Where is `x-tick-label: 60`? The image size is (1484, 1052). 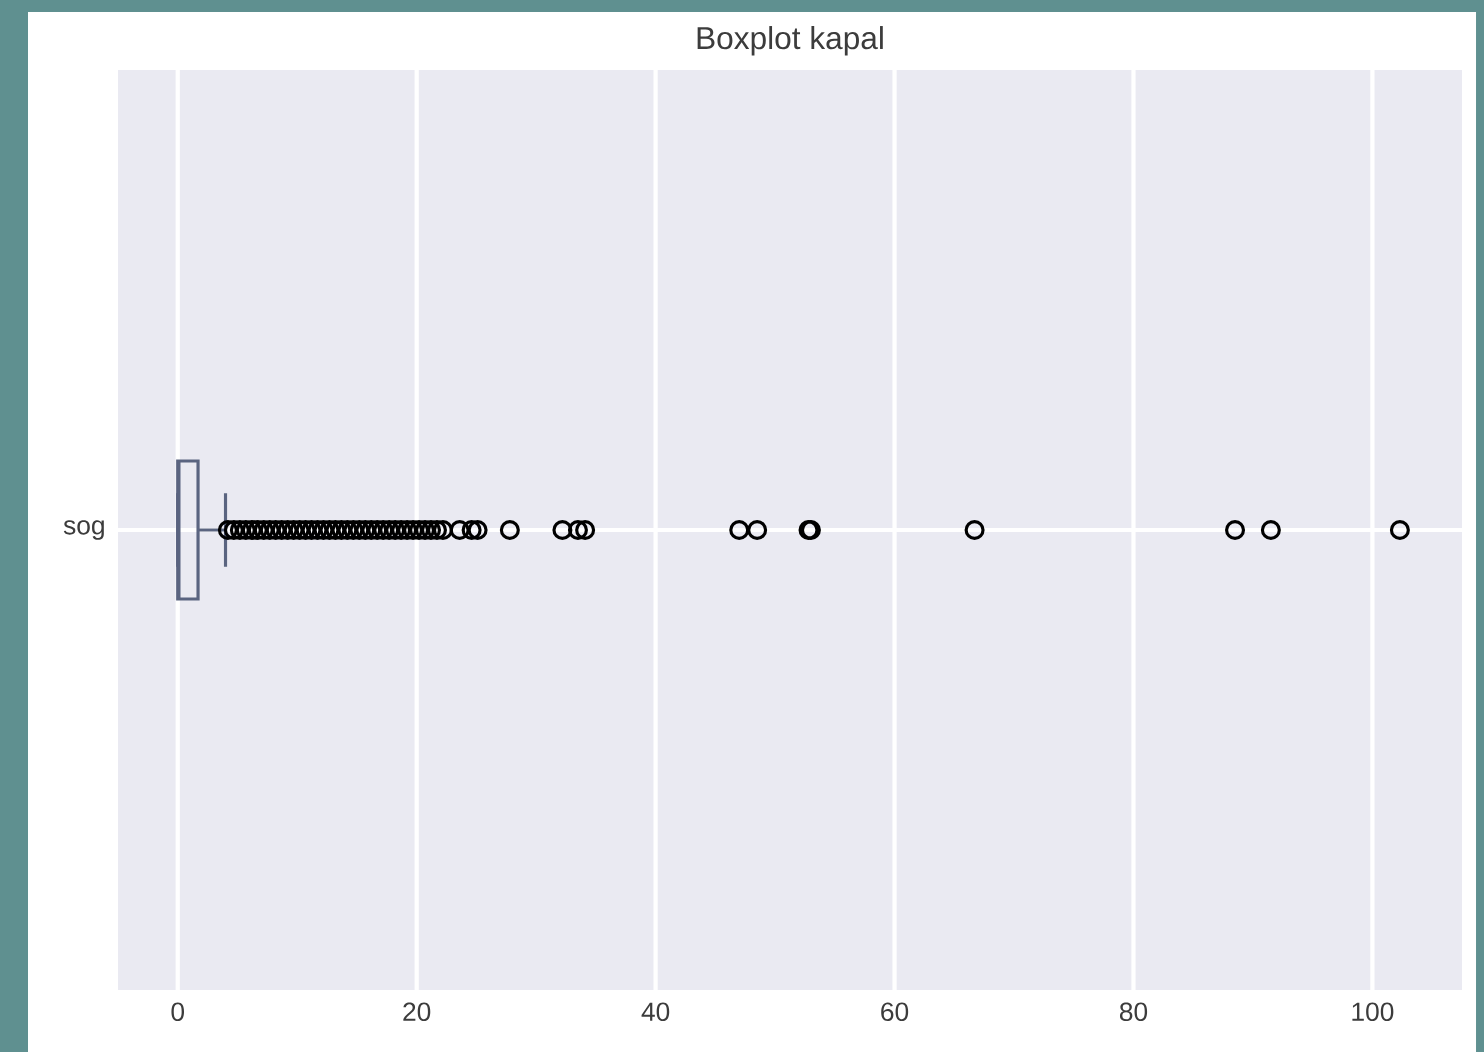
x-tick-label: 60 is located at coordinates (895, 1012).